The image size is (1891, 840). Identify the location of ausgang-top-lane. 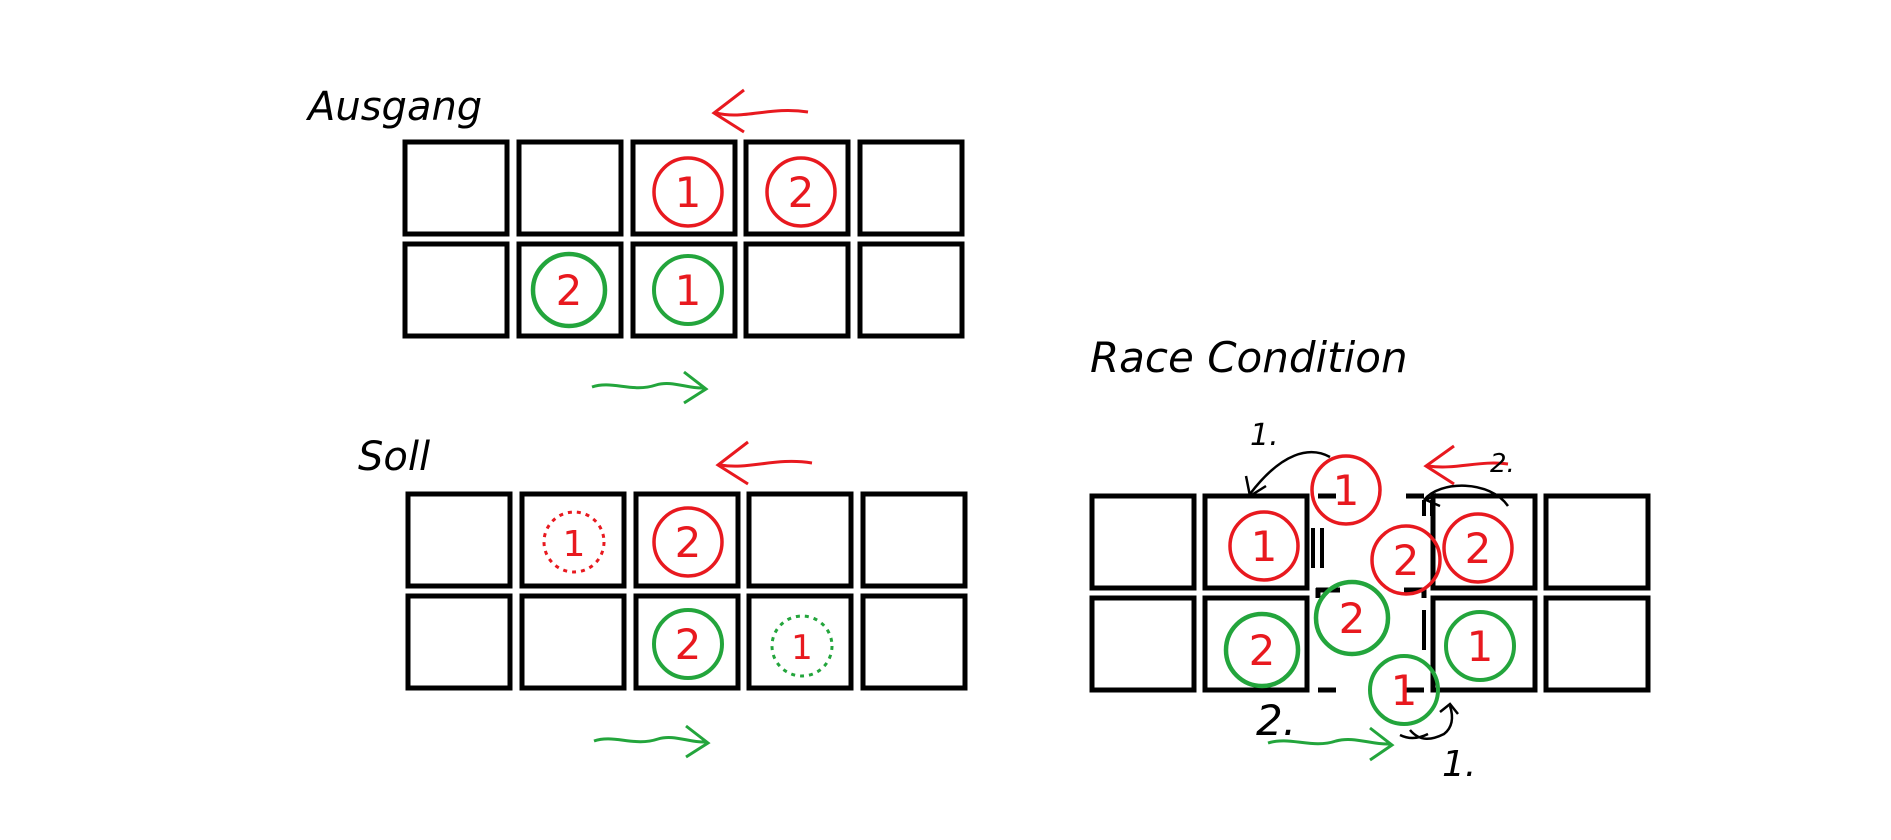
(683, 188).